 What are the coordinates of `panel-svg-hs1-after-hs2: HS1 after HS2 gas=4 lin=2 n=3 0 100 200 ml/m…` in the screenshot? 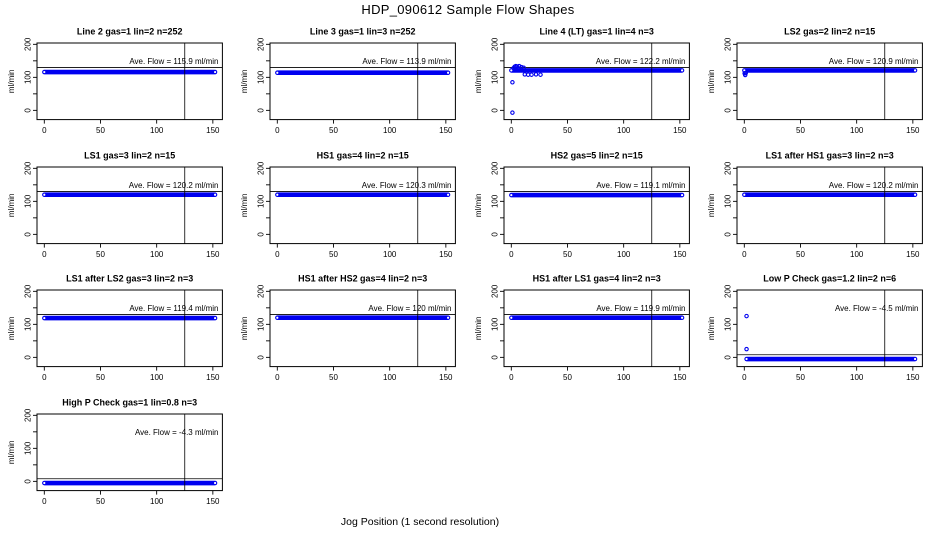 It's located at (348, 328).